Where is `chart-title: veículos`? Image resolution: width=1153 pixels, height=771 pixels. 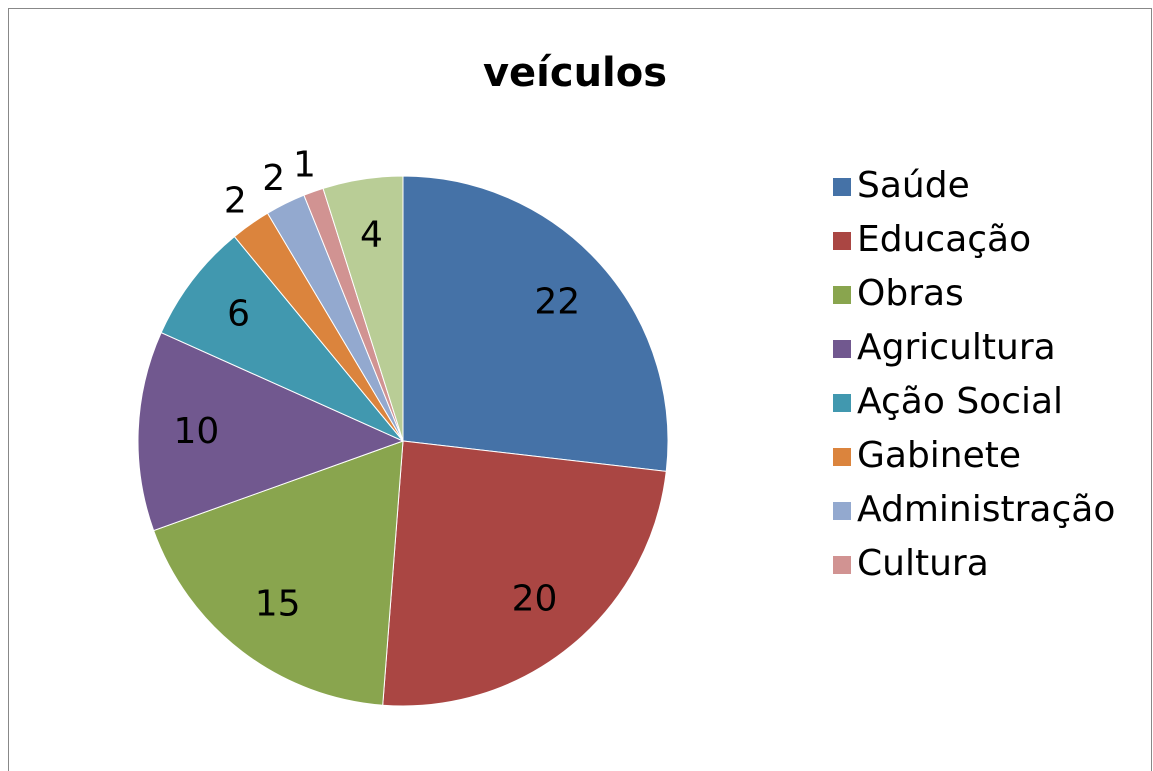
chart-title: veículos is located at coordinates (575, 73).